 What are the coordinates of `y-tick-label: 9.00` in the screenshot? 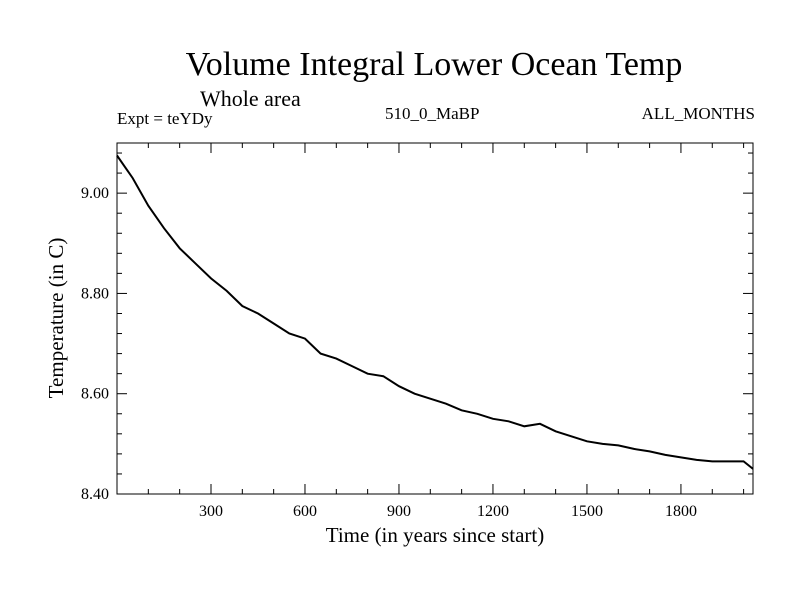 It's located at (95, 193).